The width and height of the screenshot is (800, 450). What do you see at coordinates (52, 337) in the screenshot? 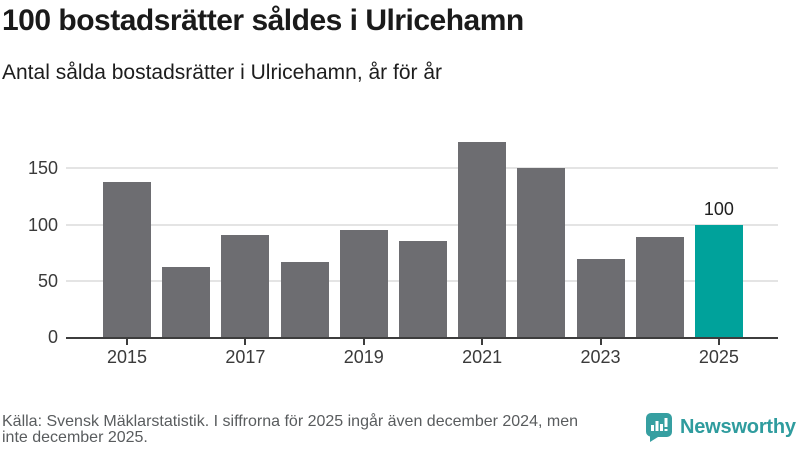
I see `y-tick-label: 0` at bounding box center [52, 337].